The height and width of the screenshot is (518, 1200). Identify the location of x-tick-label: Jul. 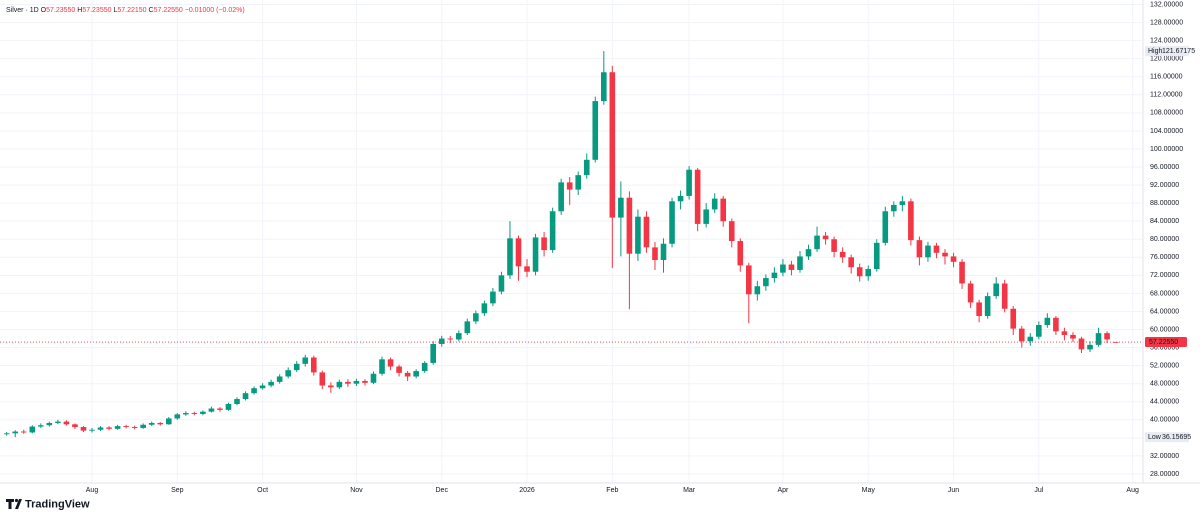
(1038, 490).